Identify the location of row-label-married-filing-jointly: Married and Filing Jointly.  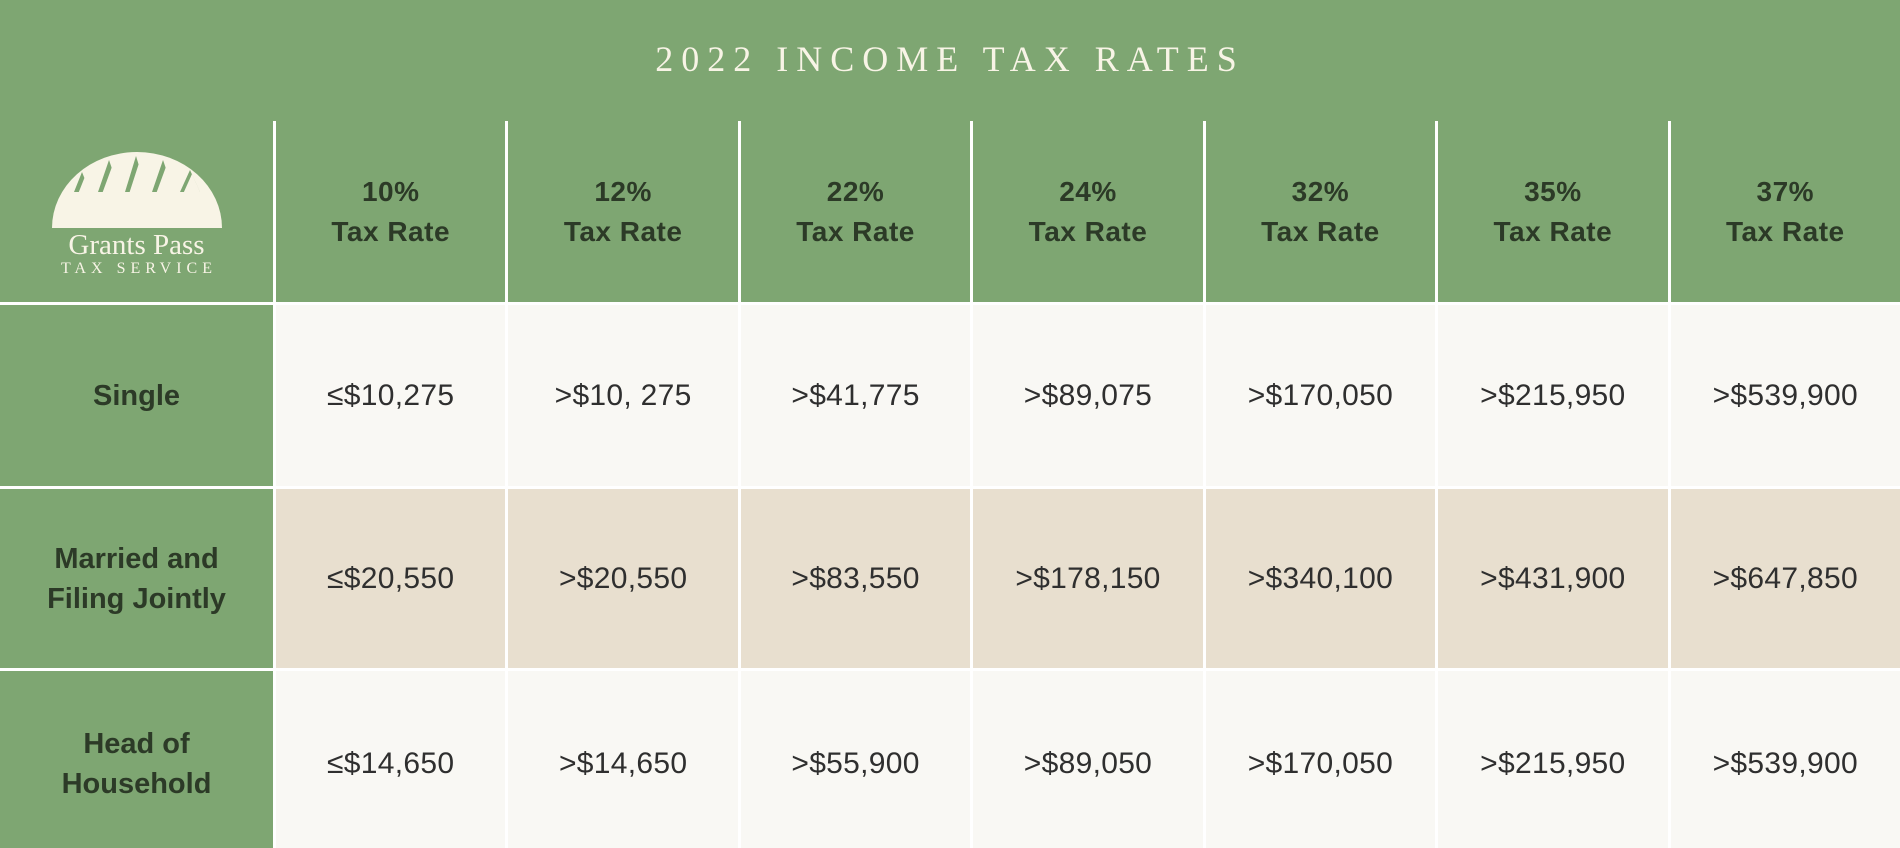
(136, 578).